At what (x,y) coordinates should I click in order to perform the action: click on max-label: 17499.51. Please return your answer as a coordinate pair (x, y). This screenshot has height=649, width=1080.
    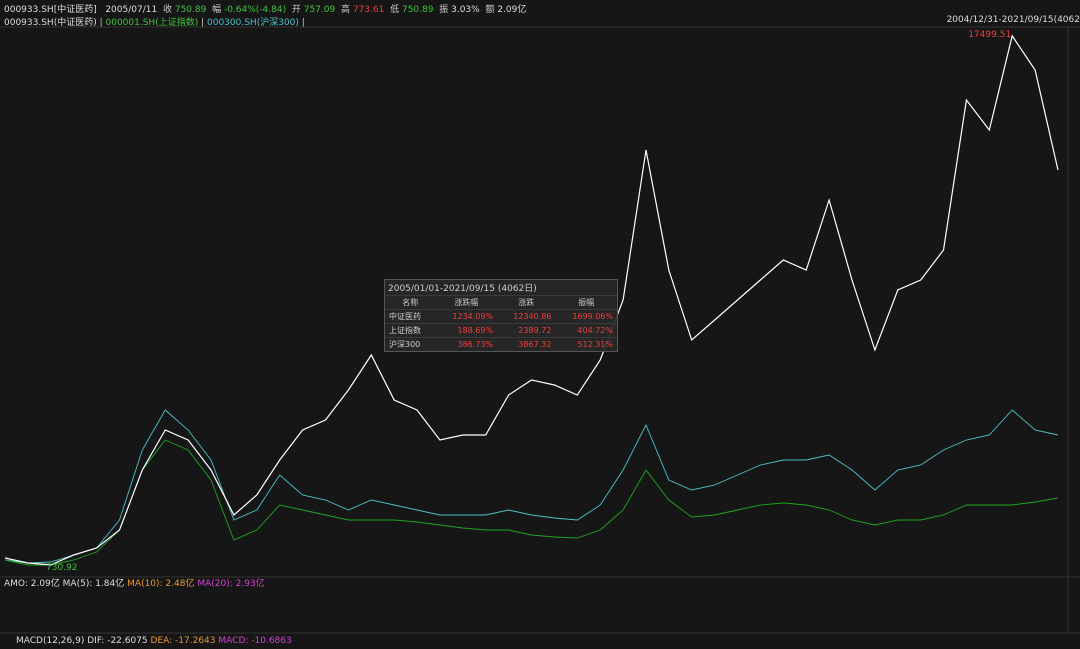
    Looking at the image, I should click on (990, 34).